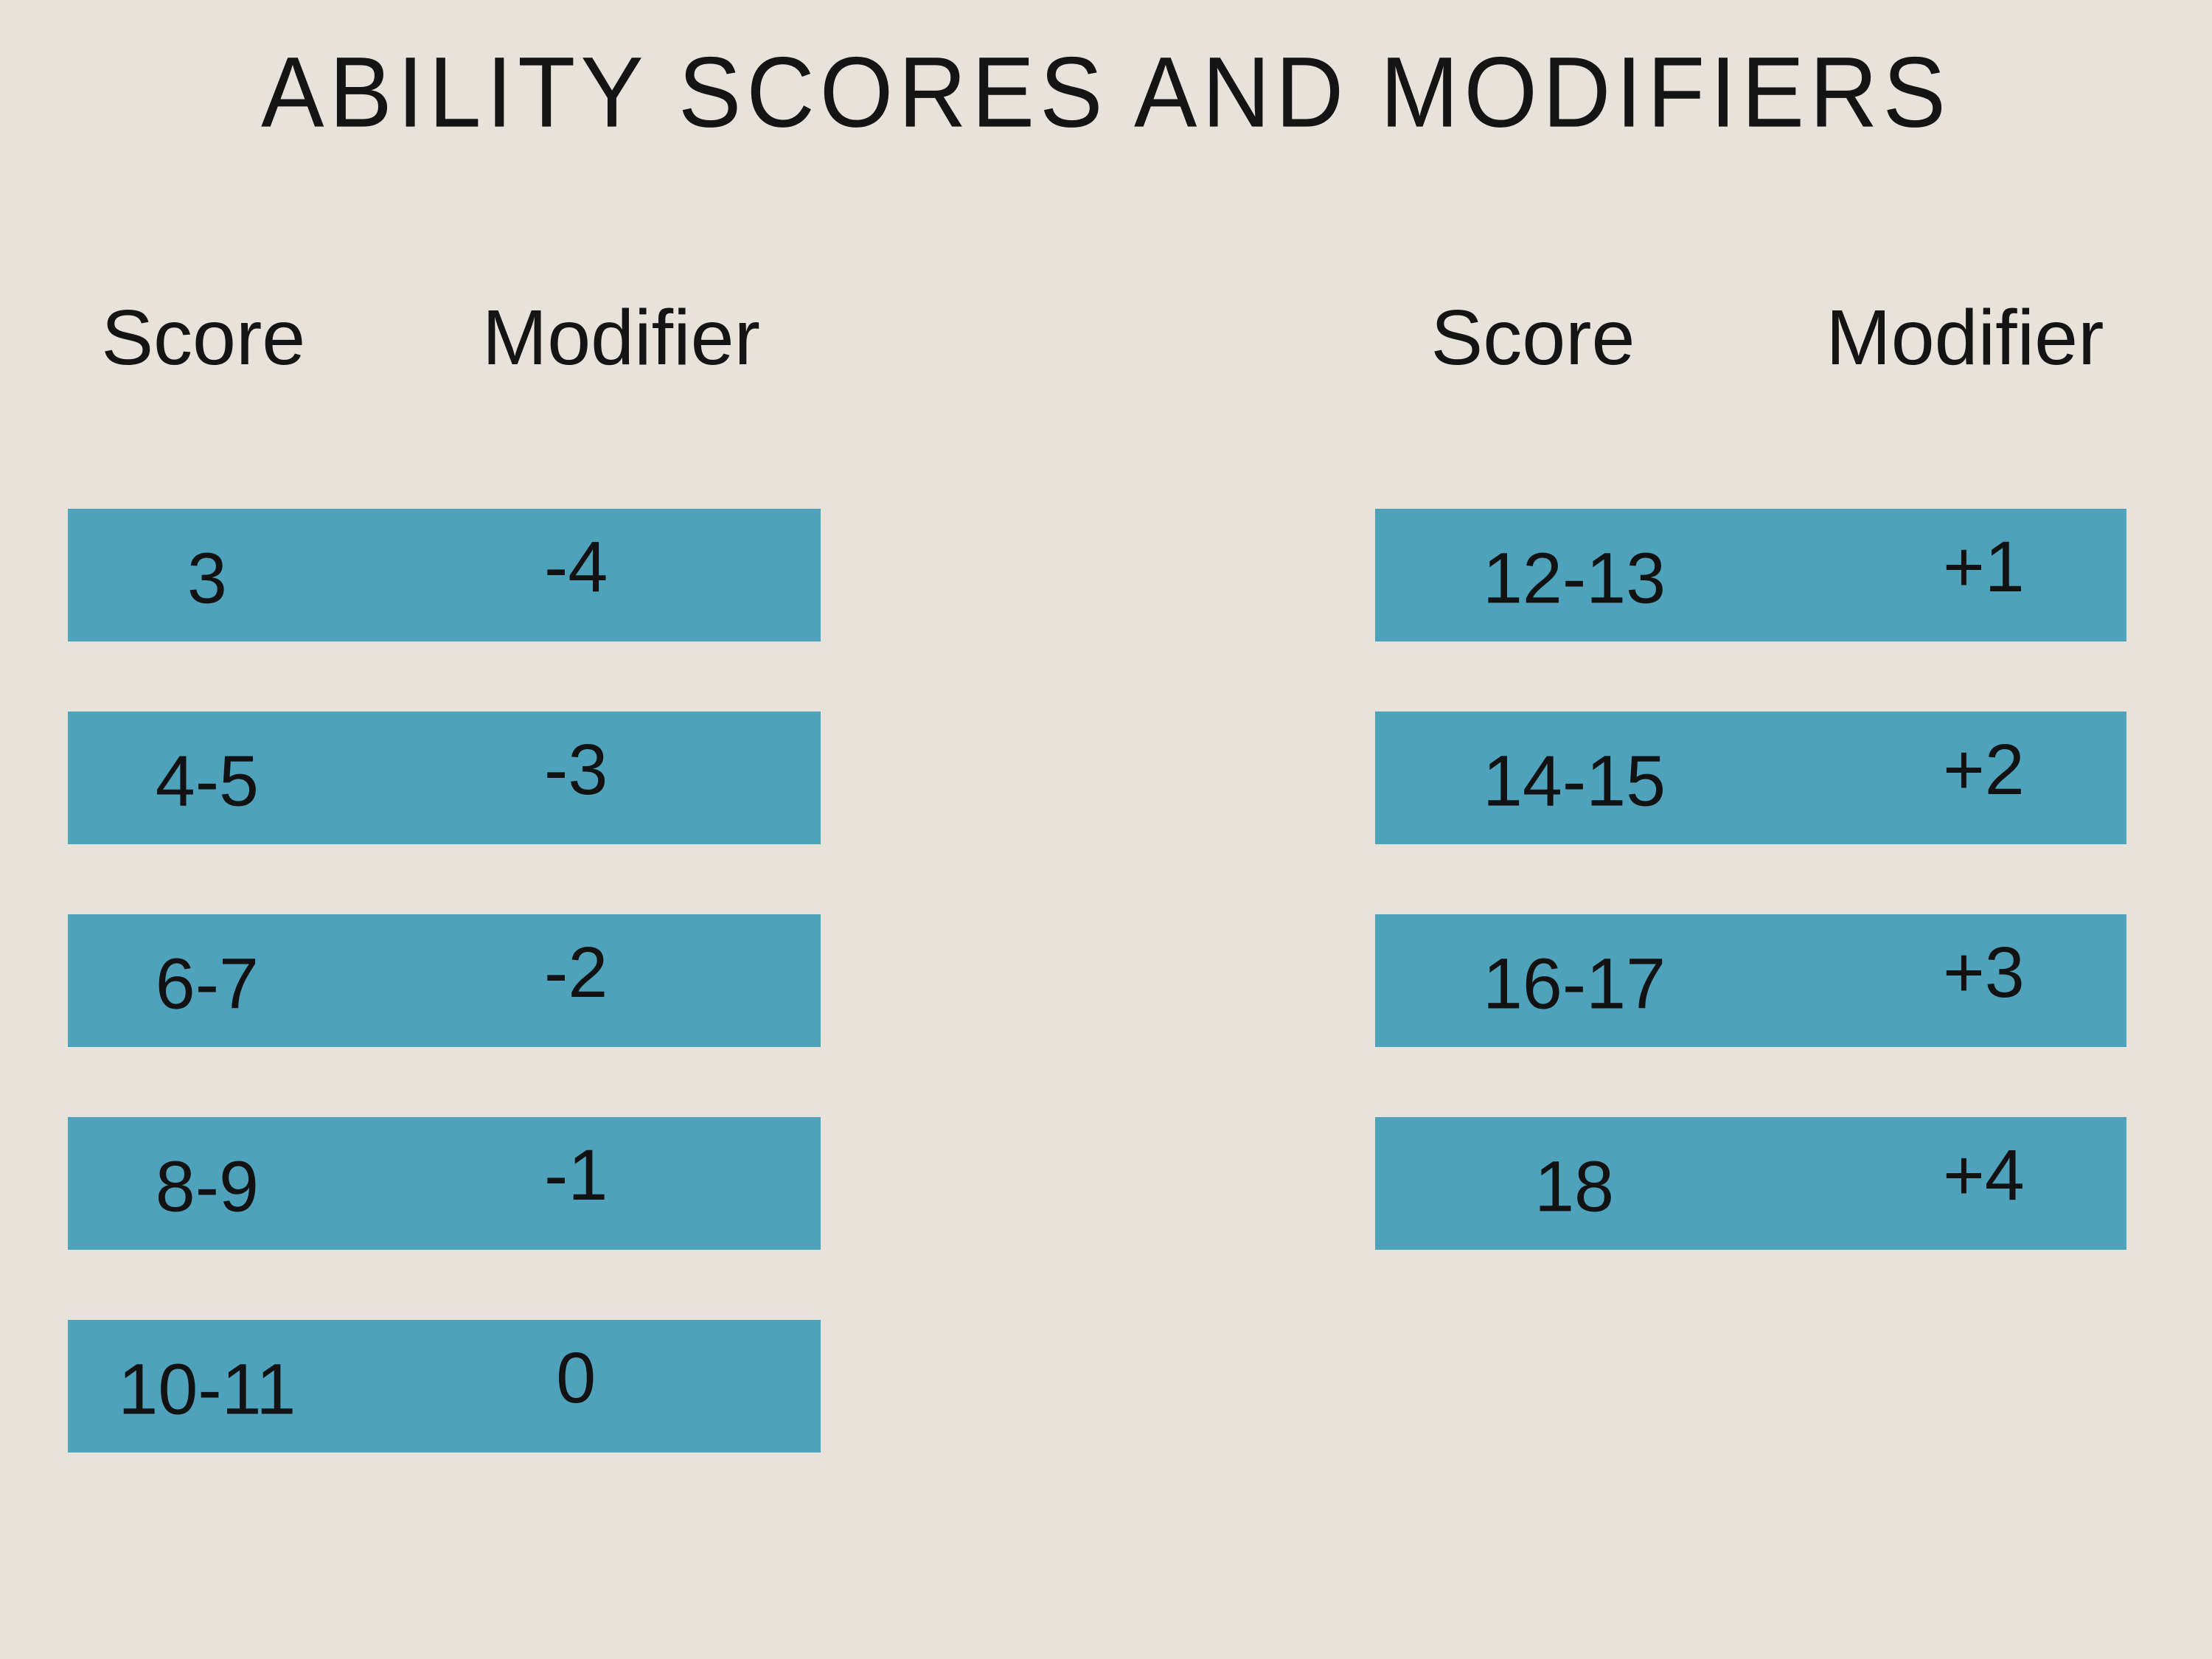 This screenshot has height=1659, width=2212. Describe the element at coordinates (207, 1389) in the screenshot. I see `score-value: 10-11` at that location.